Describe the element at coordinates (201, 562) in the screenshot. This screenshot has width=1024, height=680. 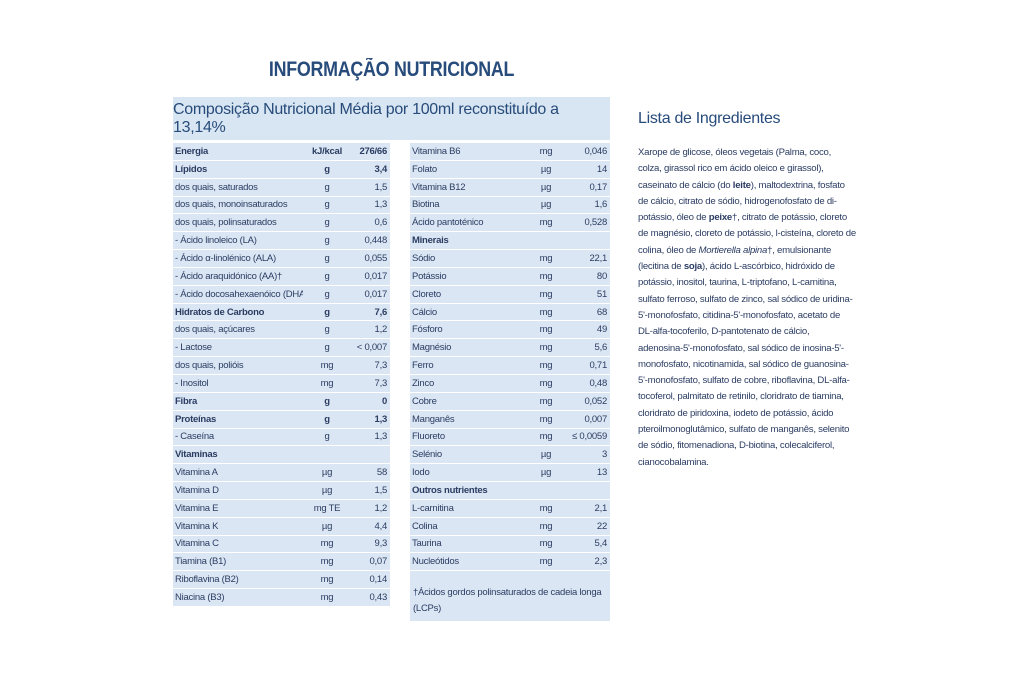
I see `nutrient-name: Tiamina (B1)` at that location.